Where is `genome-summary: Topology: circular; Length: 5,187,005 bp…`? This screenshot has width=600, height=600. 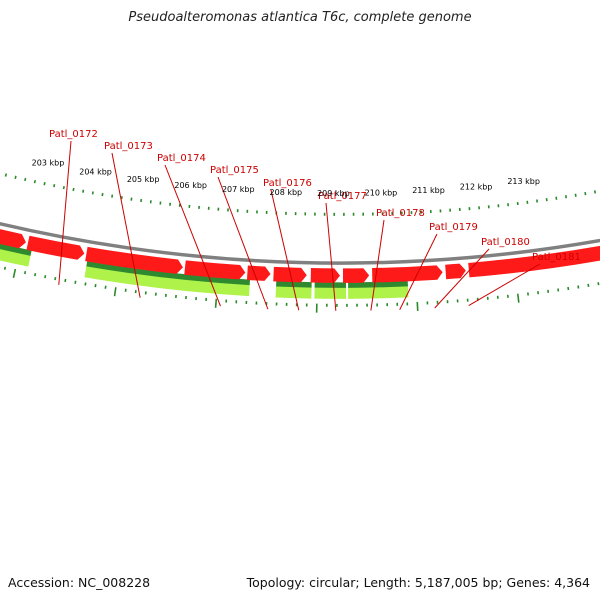
genome-summary: Topology: circular; Length: 5,187,005 bp… is located at coordinates (418, 582).